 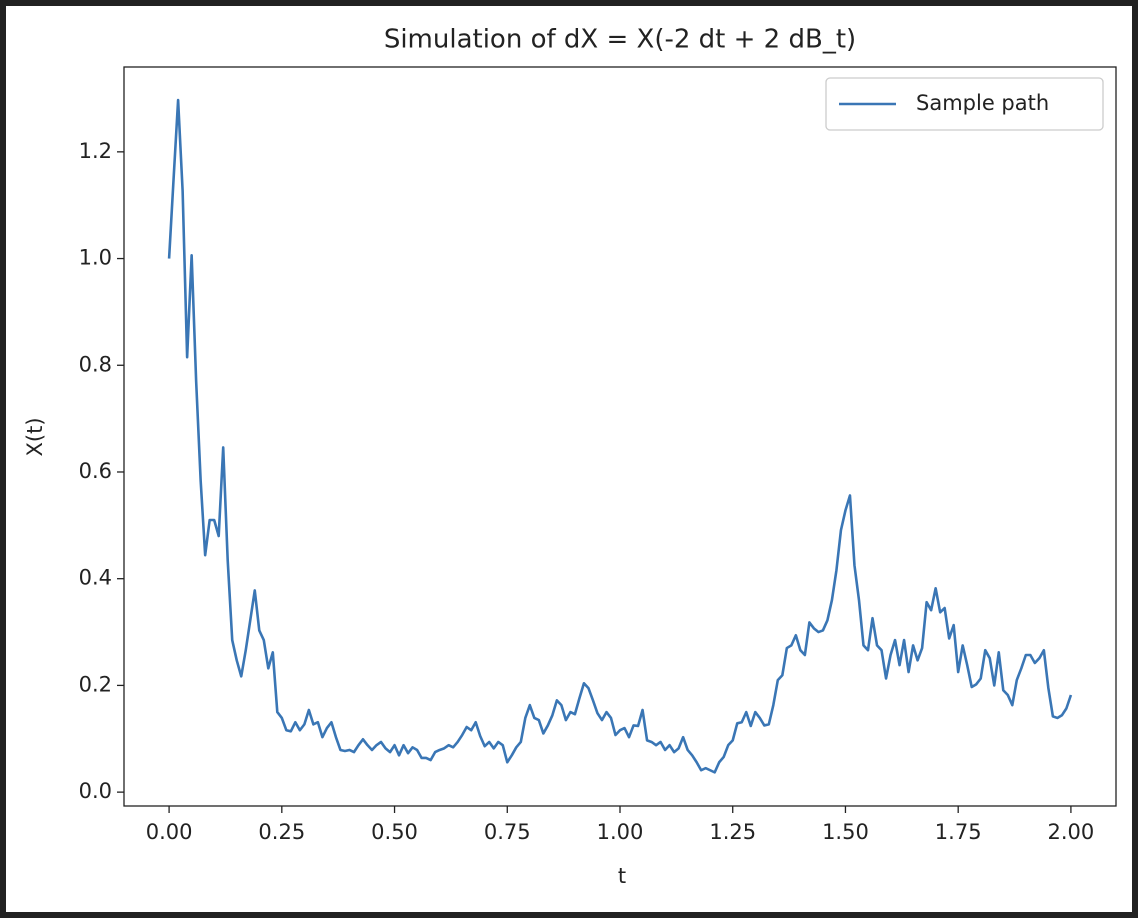 I want to click on x-tick-label: 1.00, so click(x=620, y=832).